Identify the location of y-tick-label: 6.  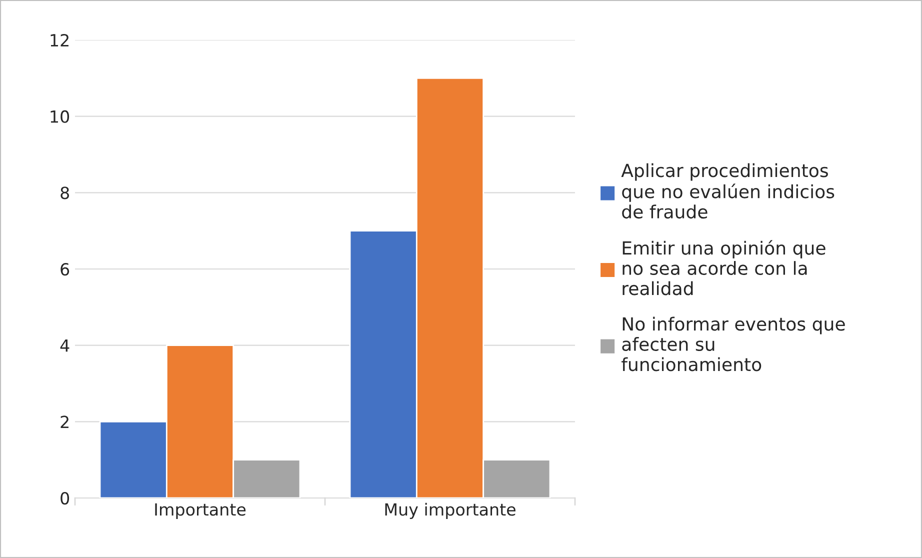
(65, 269).